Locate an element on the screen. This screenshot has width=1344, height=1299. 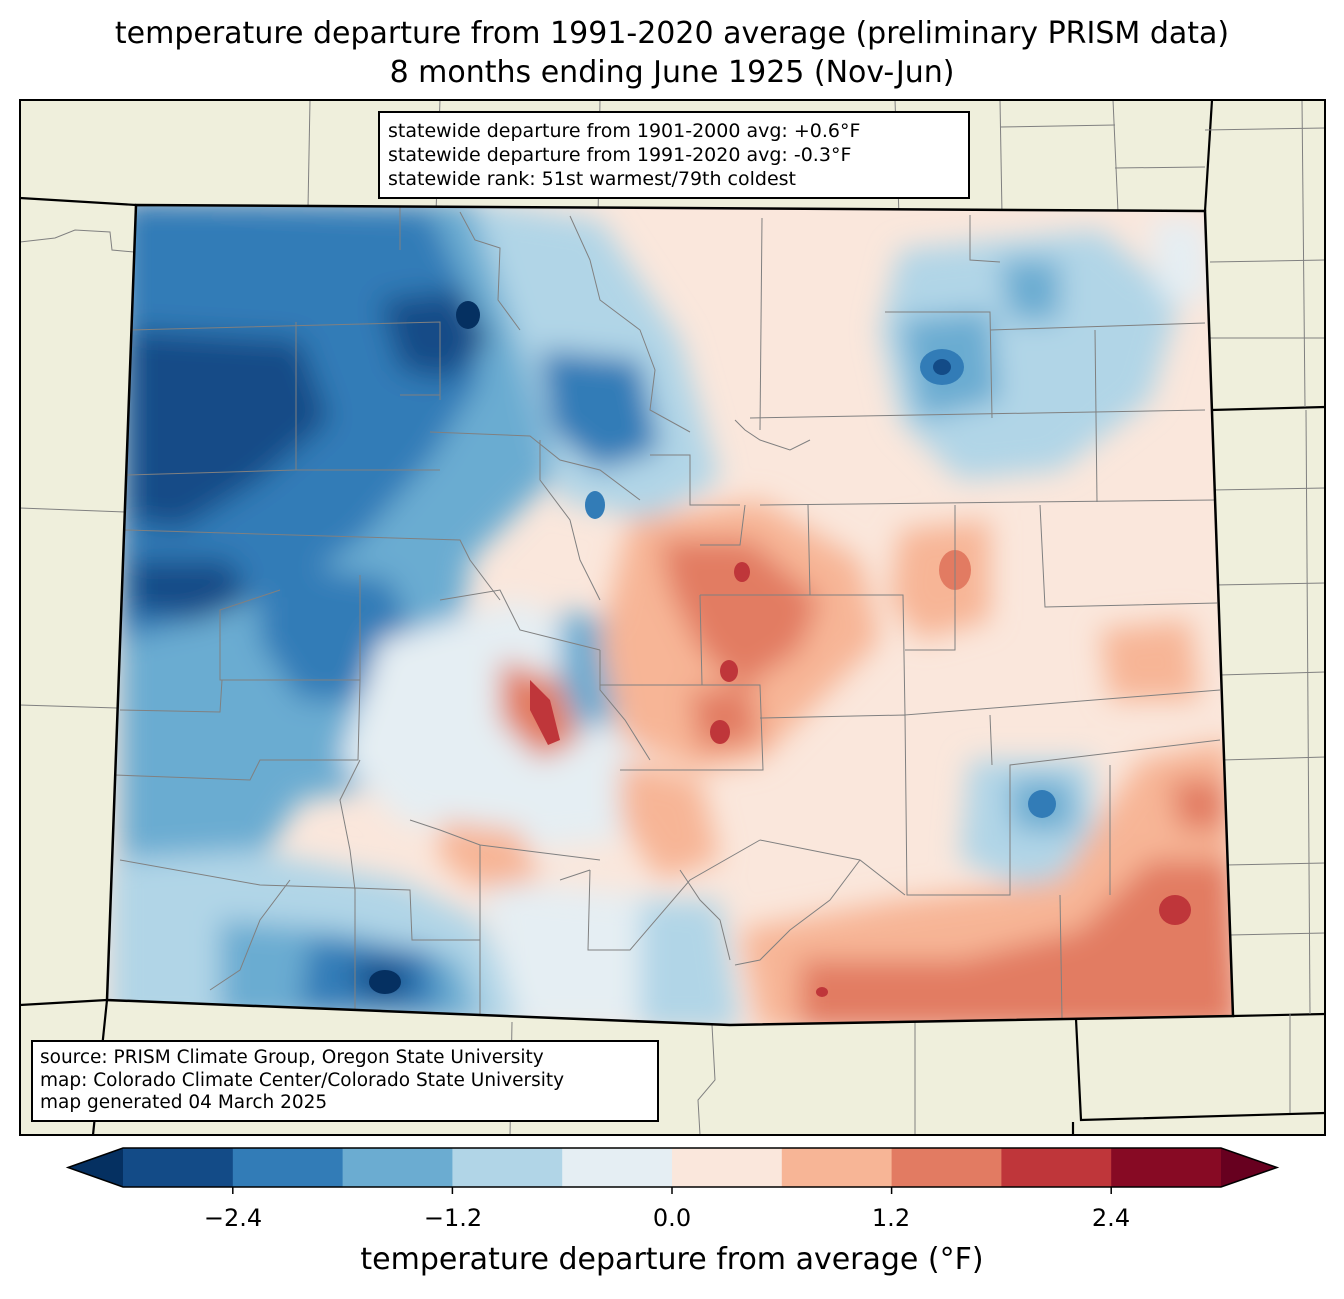
colorbar-outline is located at coordinates (672, 1167).